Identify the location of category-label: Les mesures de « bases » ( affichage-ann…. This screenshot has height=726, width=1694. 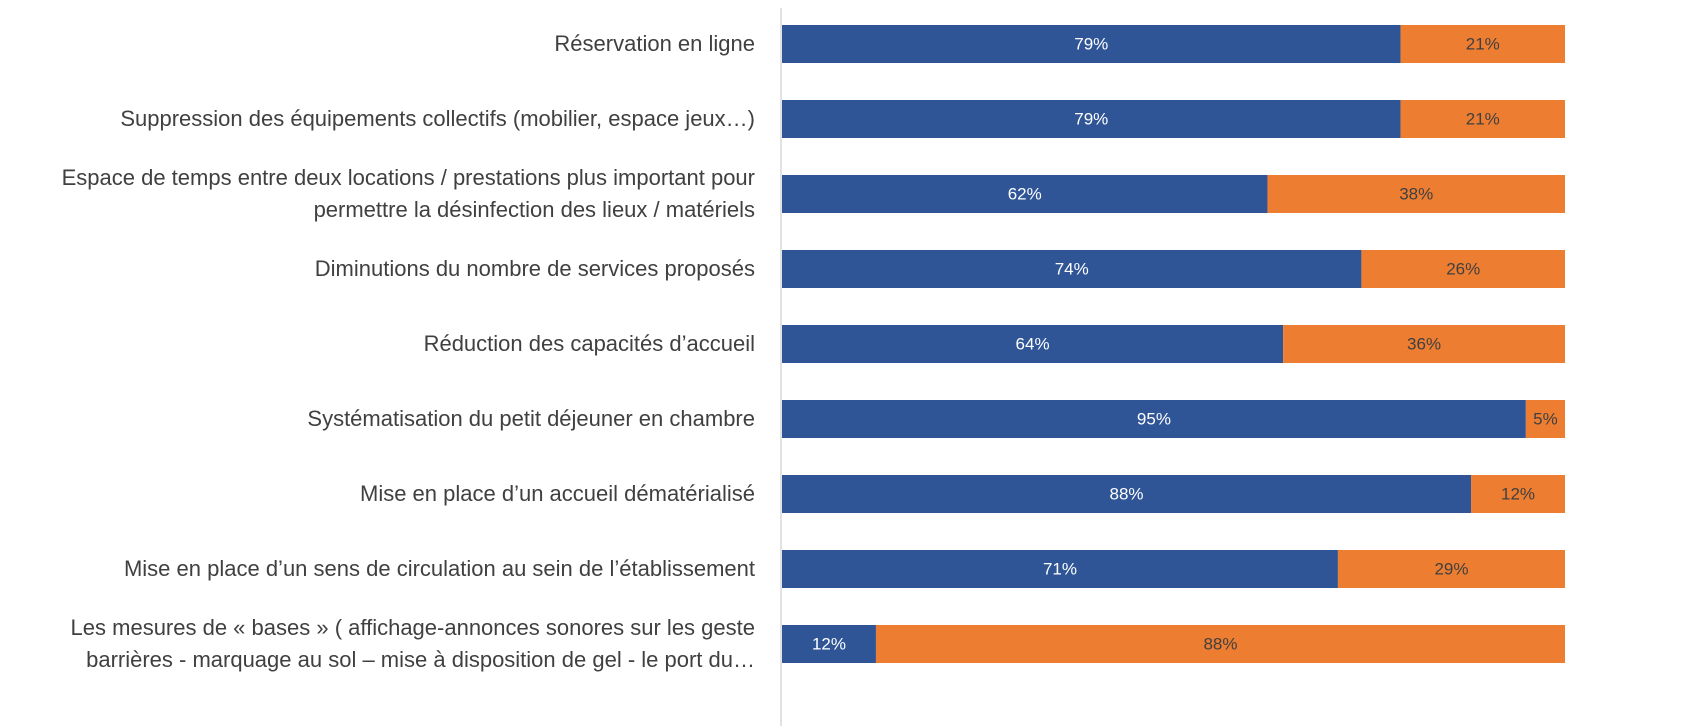
(412, 643).